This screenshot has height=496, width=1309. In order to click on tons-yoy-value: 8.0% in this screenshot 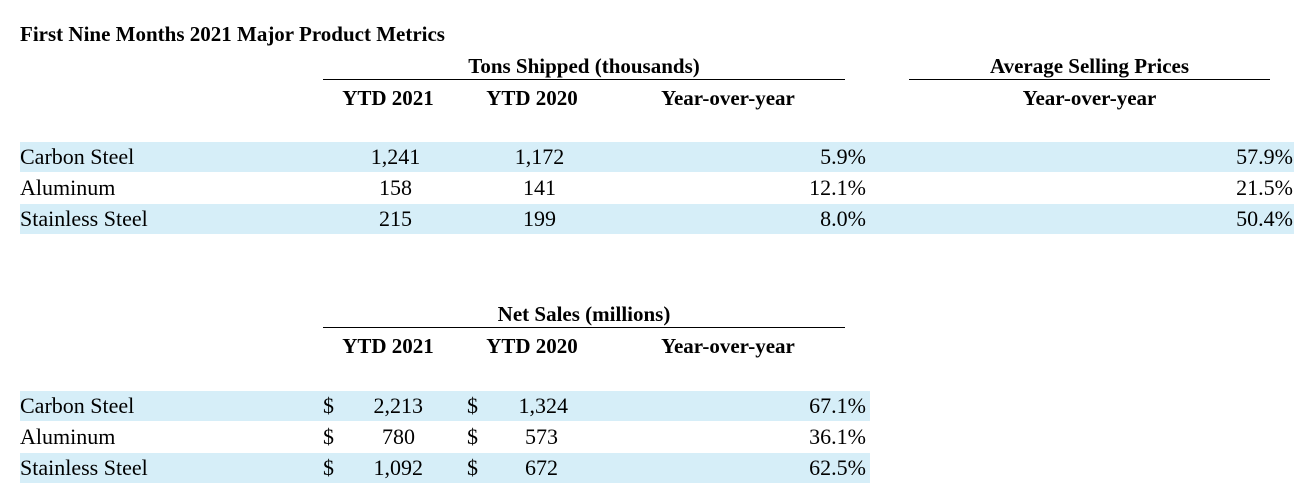, I will do `click(843, 218)`.